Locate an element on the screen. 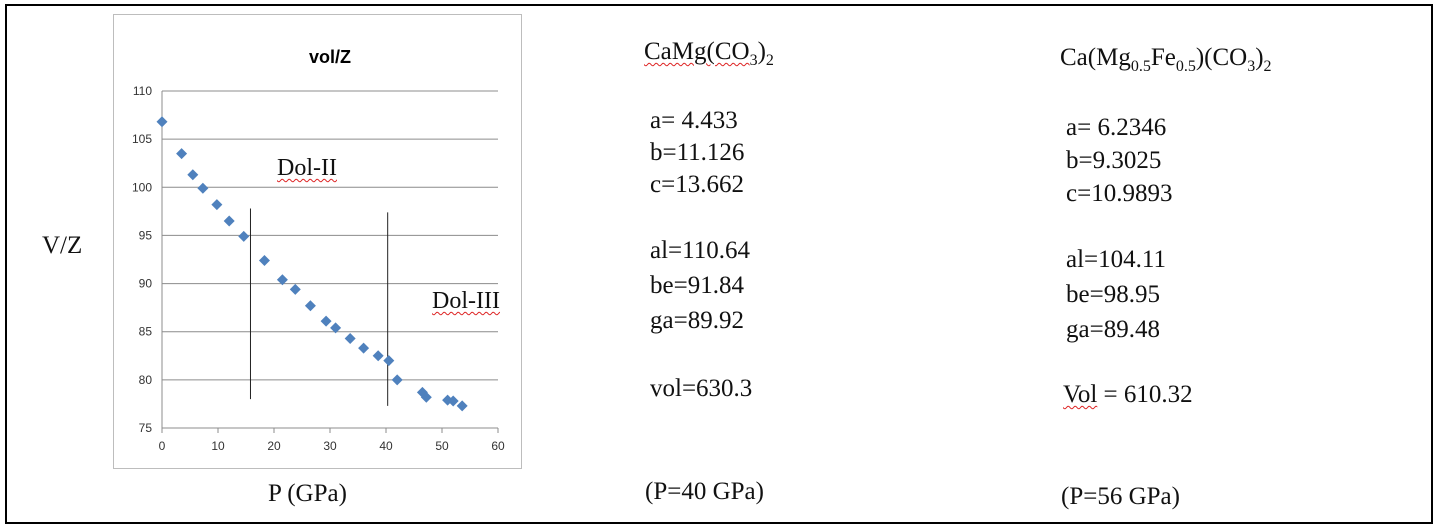  col2-a: a= 6.2346 is located at coordinates (1116, 127).